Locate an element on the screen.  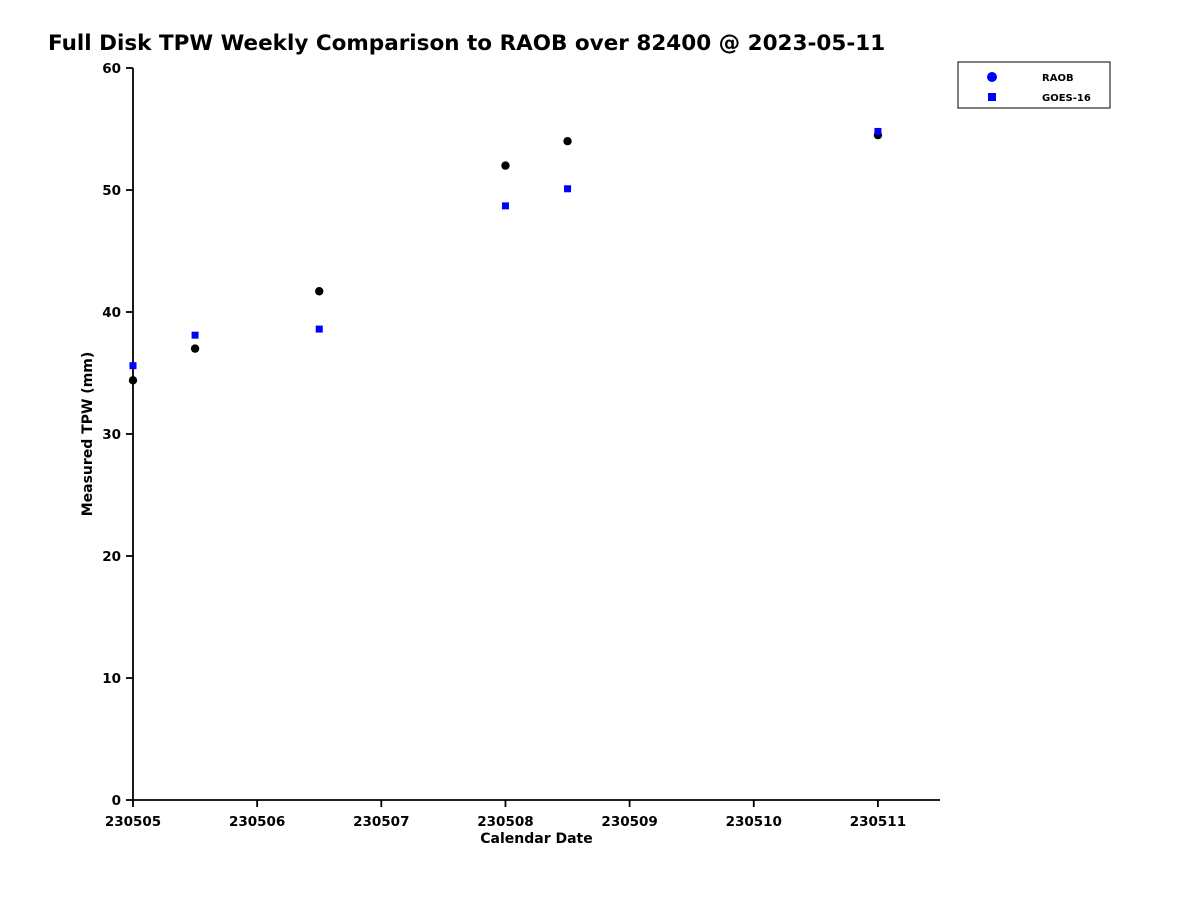
y-tick-label: 60 is located at coordinates (111, 69).